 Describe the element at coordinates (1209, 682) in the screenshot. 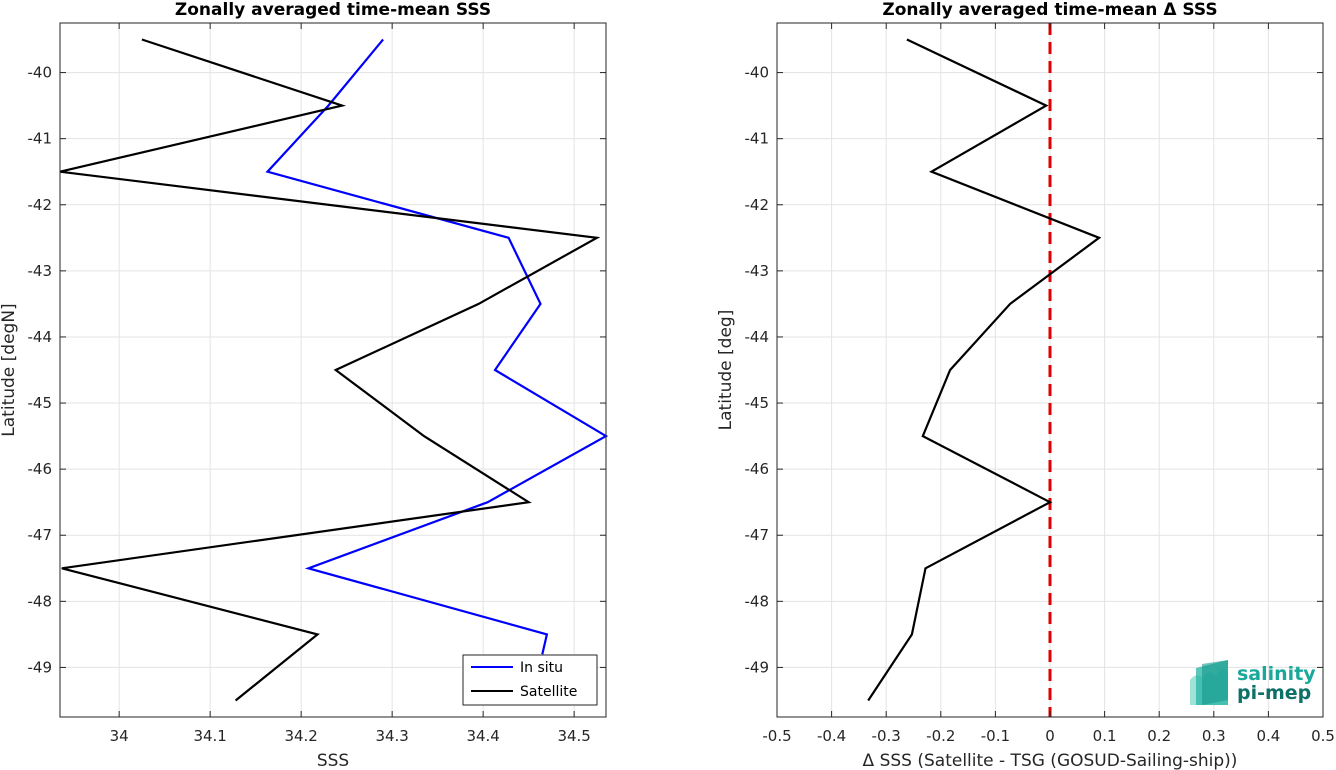

I see `logo-emblem` at that location.